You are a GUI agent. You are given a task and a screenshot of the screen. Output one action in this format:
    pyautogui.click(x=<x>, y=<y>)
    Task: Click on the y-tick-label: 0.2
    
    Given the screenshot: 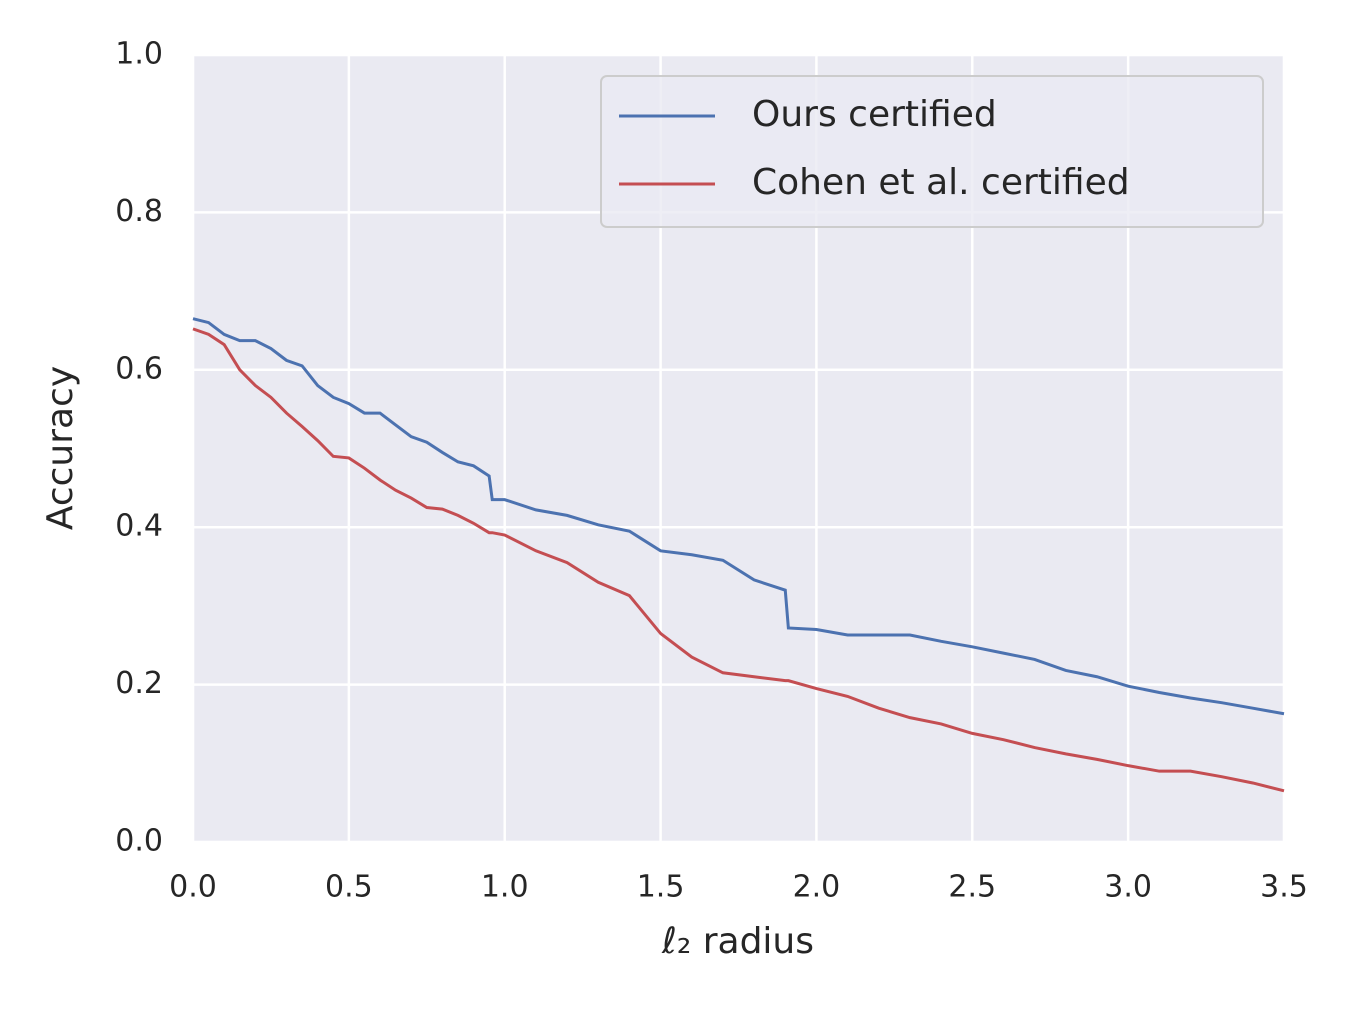 What is the action you would take?
    pyautogui.click(x=139, y=683)
    